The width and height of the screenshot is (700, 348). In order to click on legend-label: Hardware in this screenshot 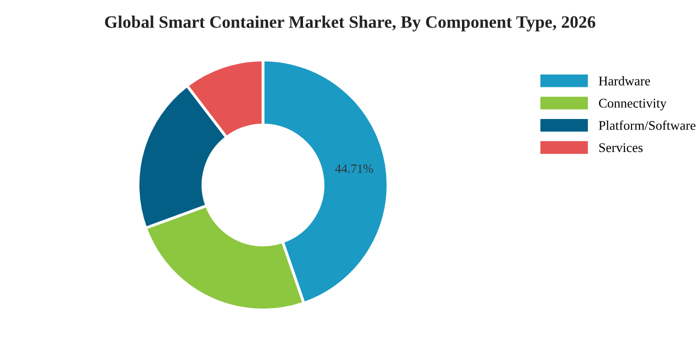, I will do `click(624, 81)`.